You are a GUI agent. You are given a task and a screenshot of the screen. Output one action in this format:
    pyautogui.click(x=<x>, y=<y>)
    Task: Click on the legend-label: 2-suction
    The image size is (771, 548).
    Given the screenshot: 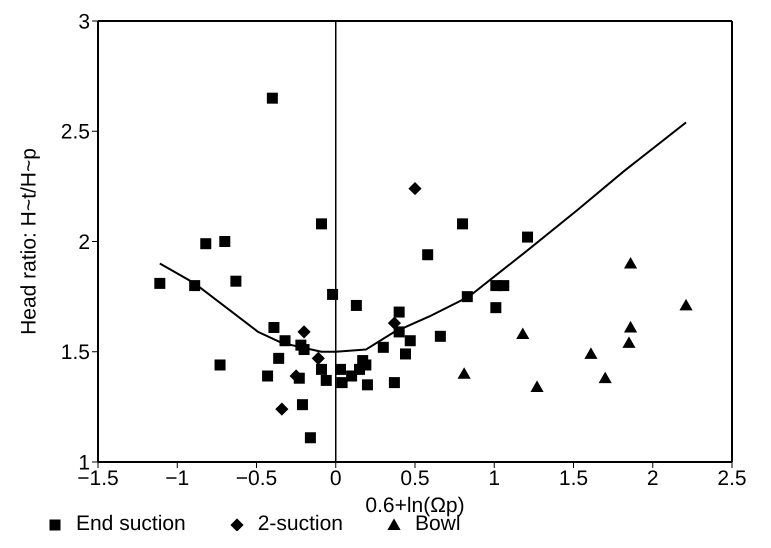 What is the action you would take?
    pyautogui.click(x=300, y=524)
    